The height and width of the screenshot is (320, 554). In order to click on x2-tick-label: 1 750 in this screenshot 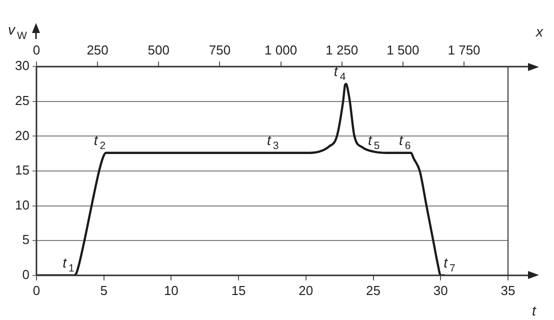, I will do `click(464, 50)`.